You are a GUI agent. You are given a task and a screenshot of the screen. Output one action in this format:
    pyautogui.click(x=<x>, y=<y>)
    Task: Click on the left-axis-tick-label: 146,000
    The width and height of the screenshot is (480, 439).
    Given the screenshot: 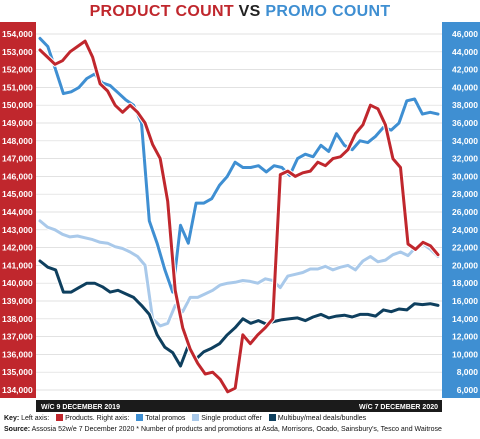 What is the action you would take?
    pyautogui.click(x=17, y=176)
    